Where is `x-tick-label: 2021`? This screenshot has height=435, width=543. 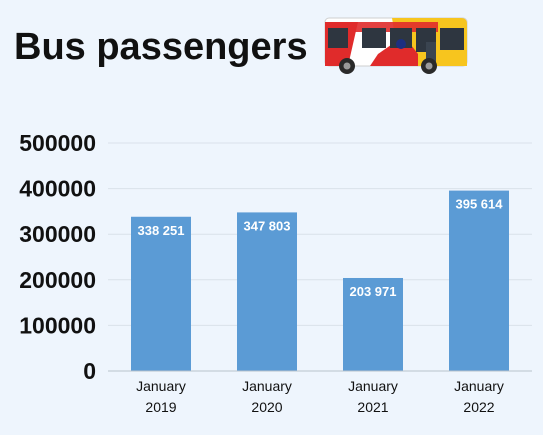
x-tick-label: 2021 is located at coordinates (372, 407).